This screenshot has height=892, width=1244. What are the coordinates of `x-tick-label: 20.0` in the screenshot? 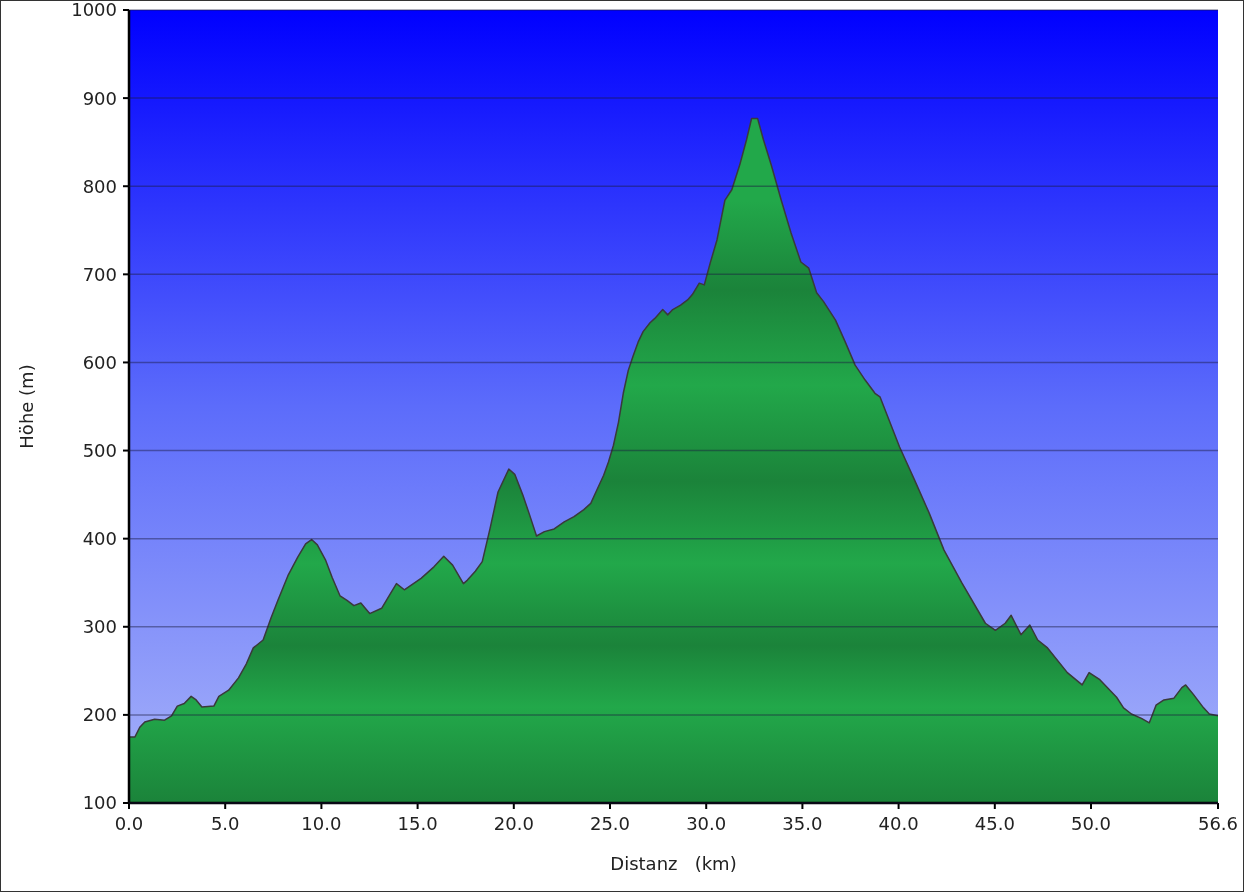 It's located at (513, 823).